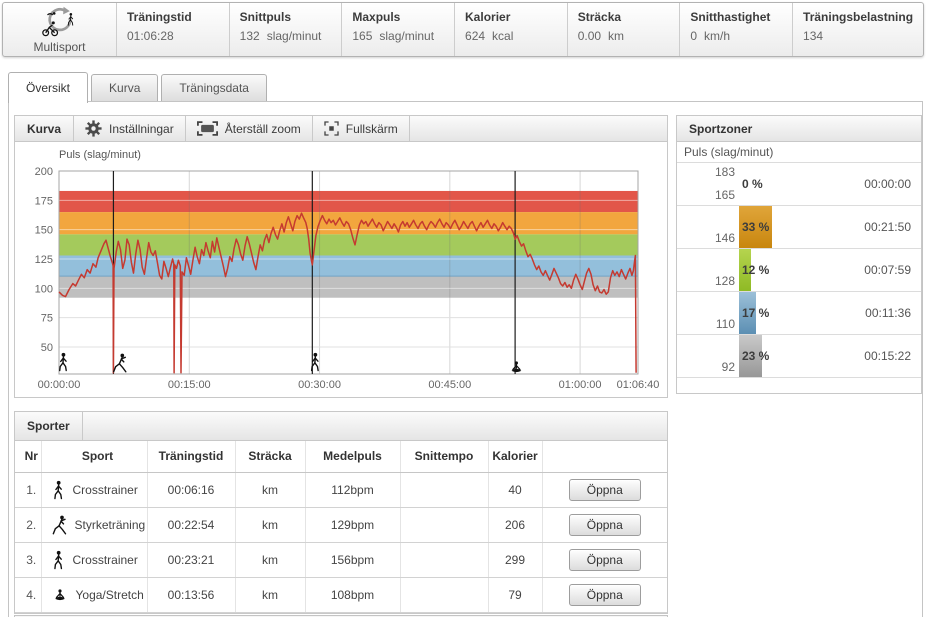 This screenshot has height=617, width=926. Describe the element at coordinates (730, 17) in the screenshot. I see `stat-label: Snitthastighet` at that location.